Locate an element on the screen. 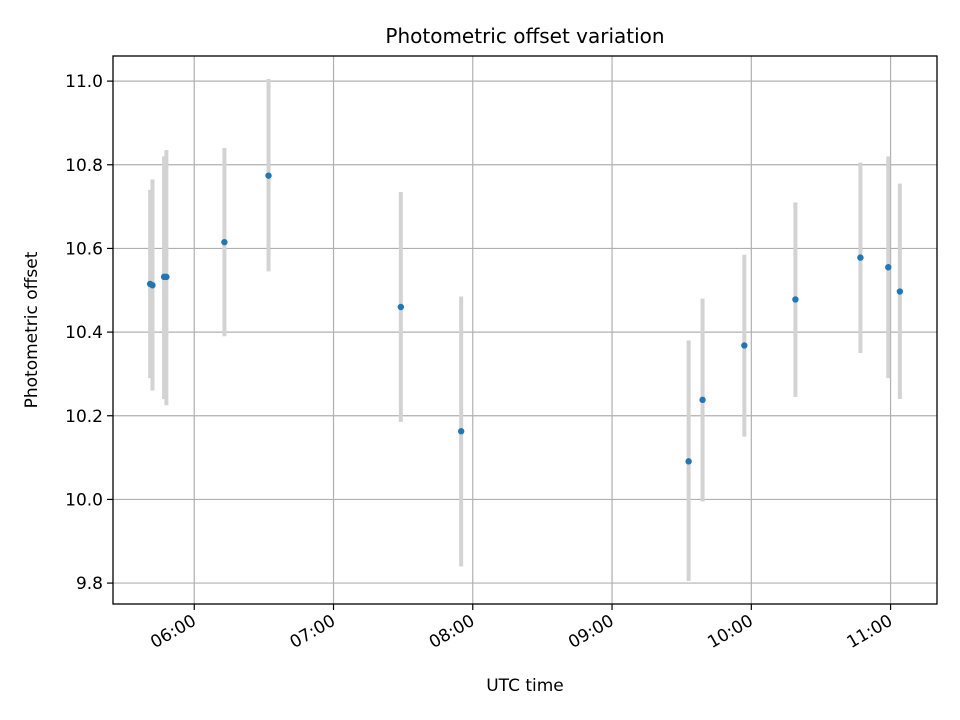  x-tick-label: 10:00 is located at coordinates (730, 632).